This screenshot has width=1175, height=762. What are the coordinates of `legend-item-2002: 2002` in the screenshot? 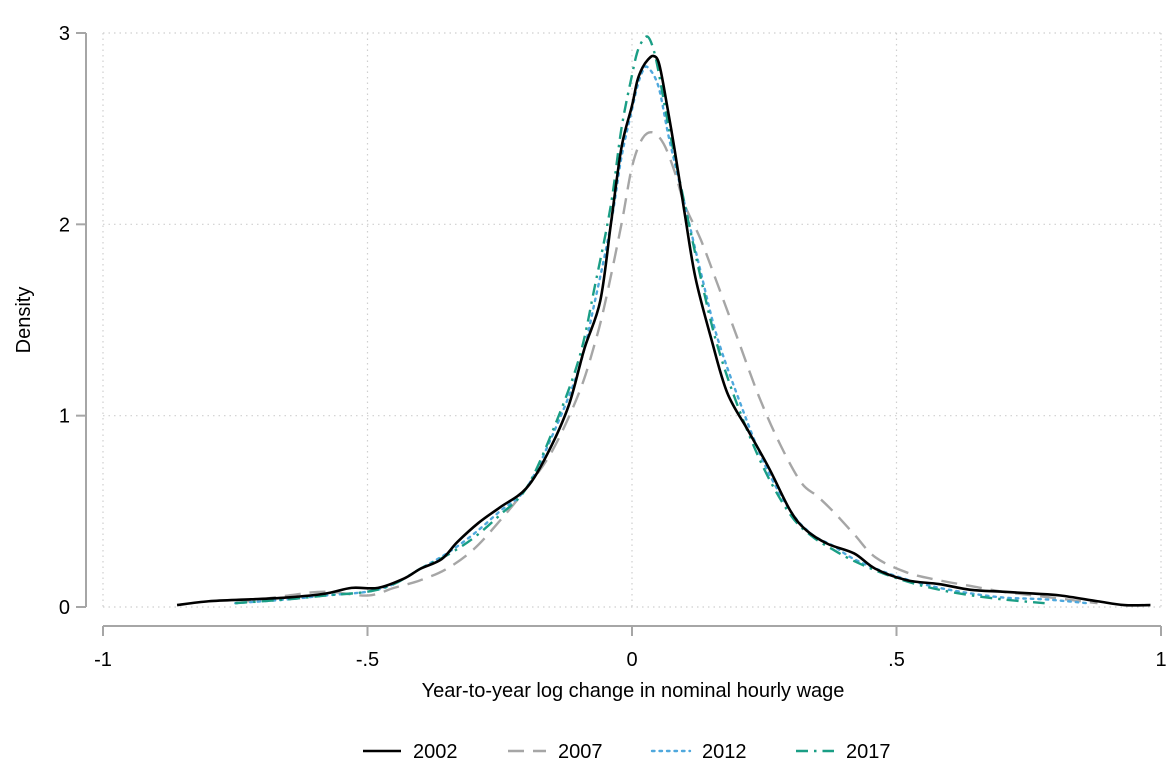 It's located at (410, 751).